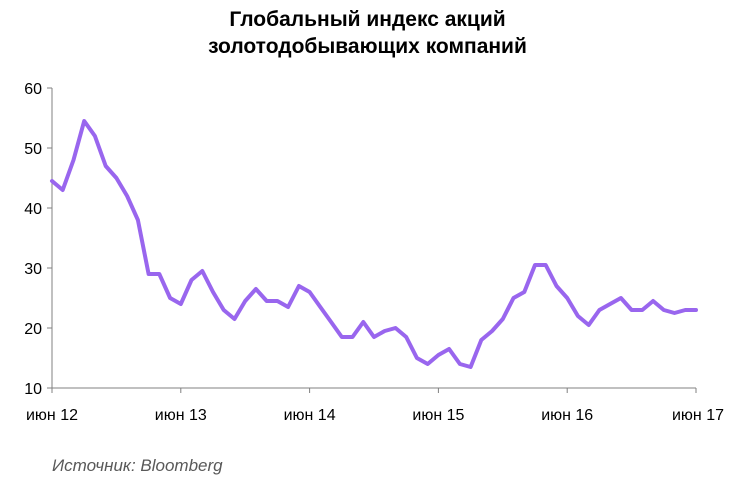 This screenshot has height=488, width=735. I want to click on y-tick-label: 40, so click(33, 209).